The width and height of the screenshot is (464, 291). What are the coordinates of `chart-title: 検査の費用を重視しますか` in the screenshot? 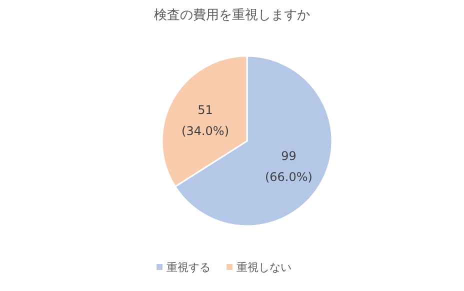 It's located at (232, 15).